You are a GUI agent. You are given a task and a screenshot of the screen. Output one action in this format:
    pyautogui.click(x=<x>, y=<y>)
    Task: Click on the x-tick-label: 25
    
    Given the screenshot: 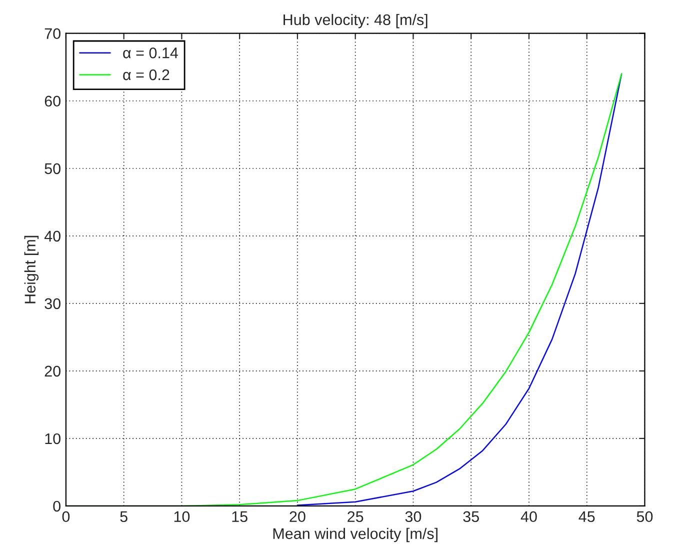 What is the action you would take?
    pyautogui.click(x=356, y=516)
    